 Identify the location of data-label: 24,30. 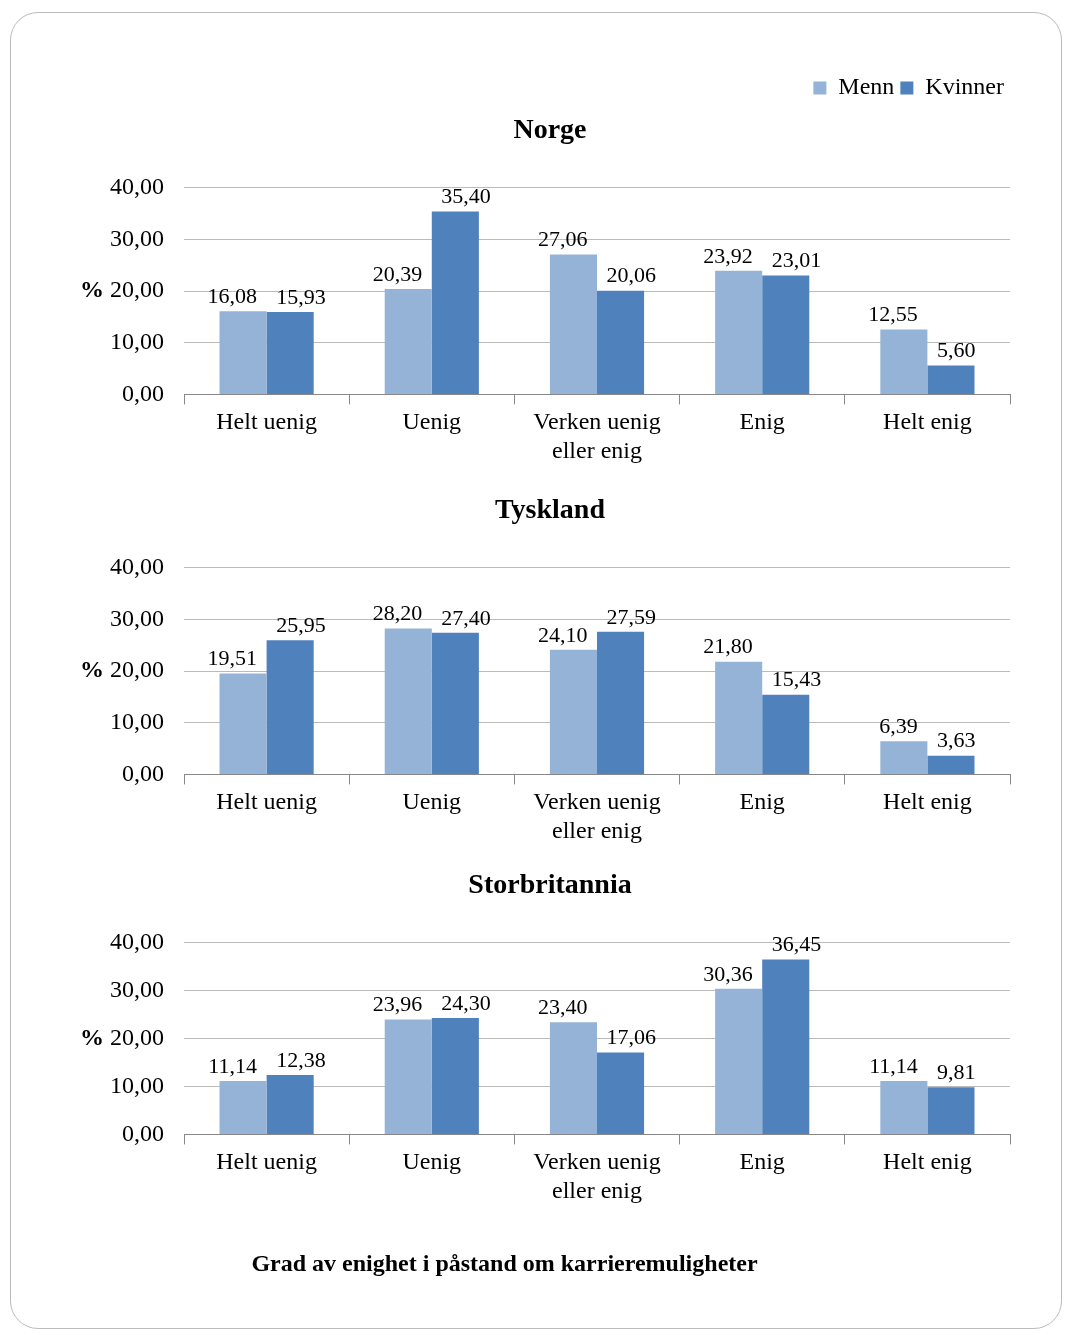
(466, 1002).